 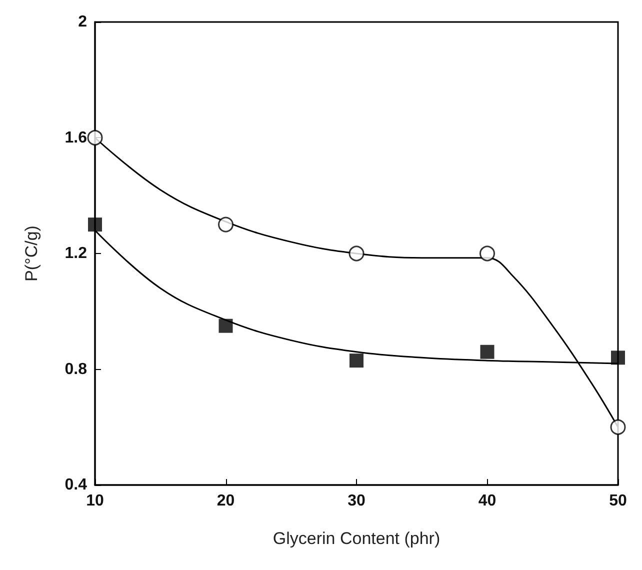 I want to click on y-tick-label: 0.4, so click(x=76, y=485).